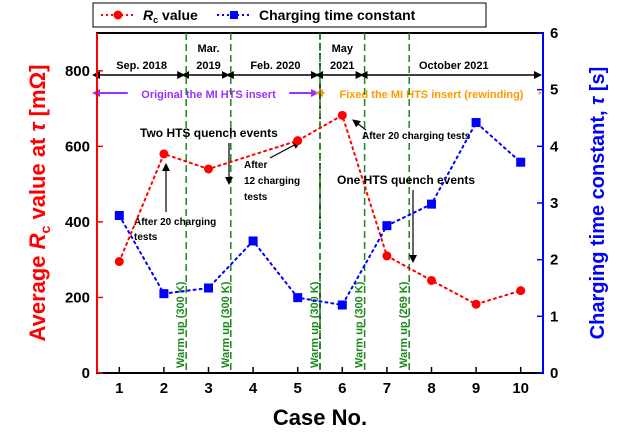 This screenshot has width=631, height=436. I want to click on y-left-title-pre: Average, so click(37, 295).